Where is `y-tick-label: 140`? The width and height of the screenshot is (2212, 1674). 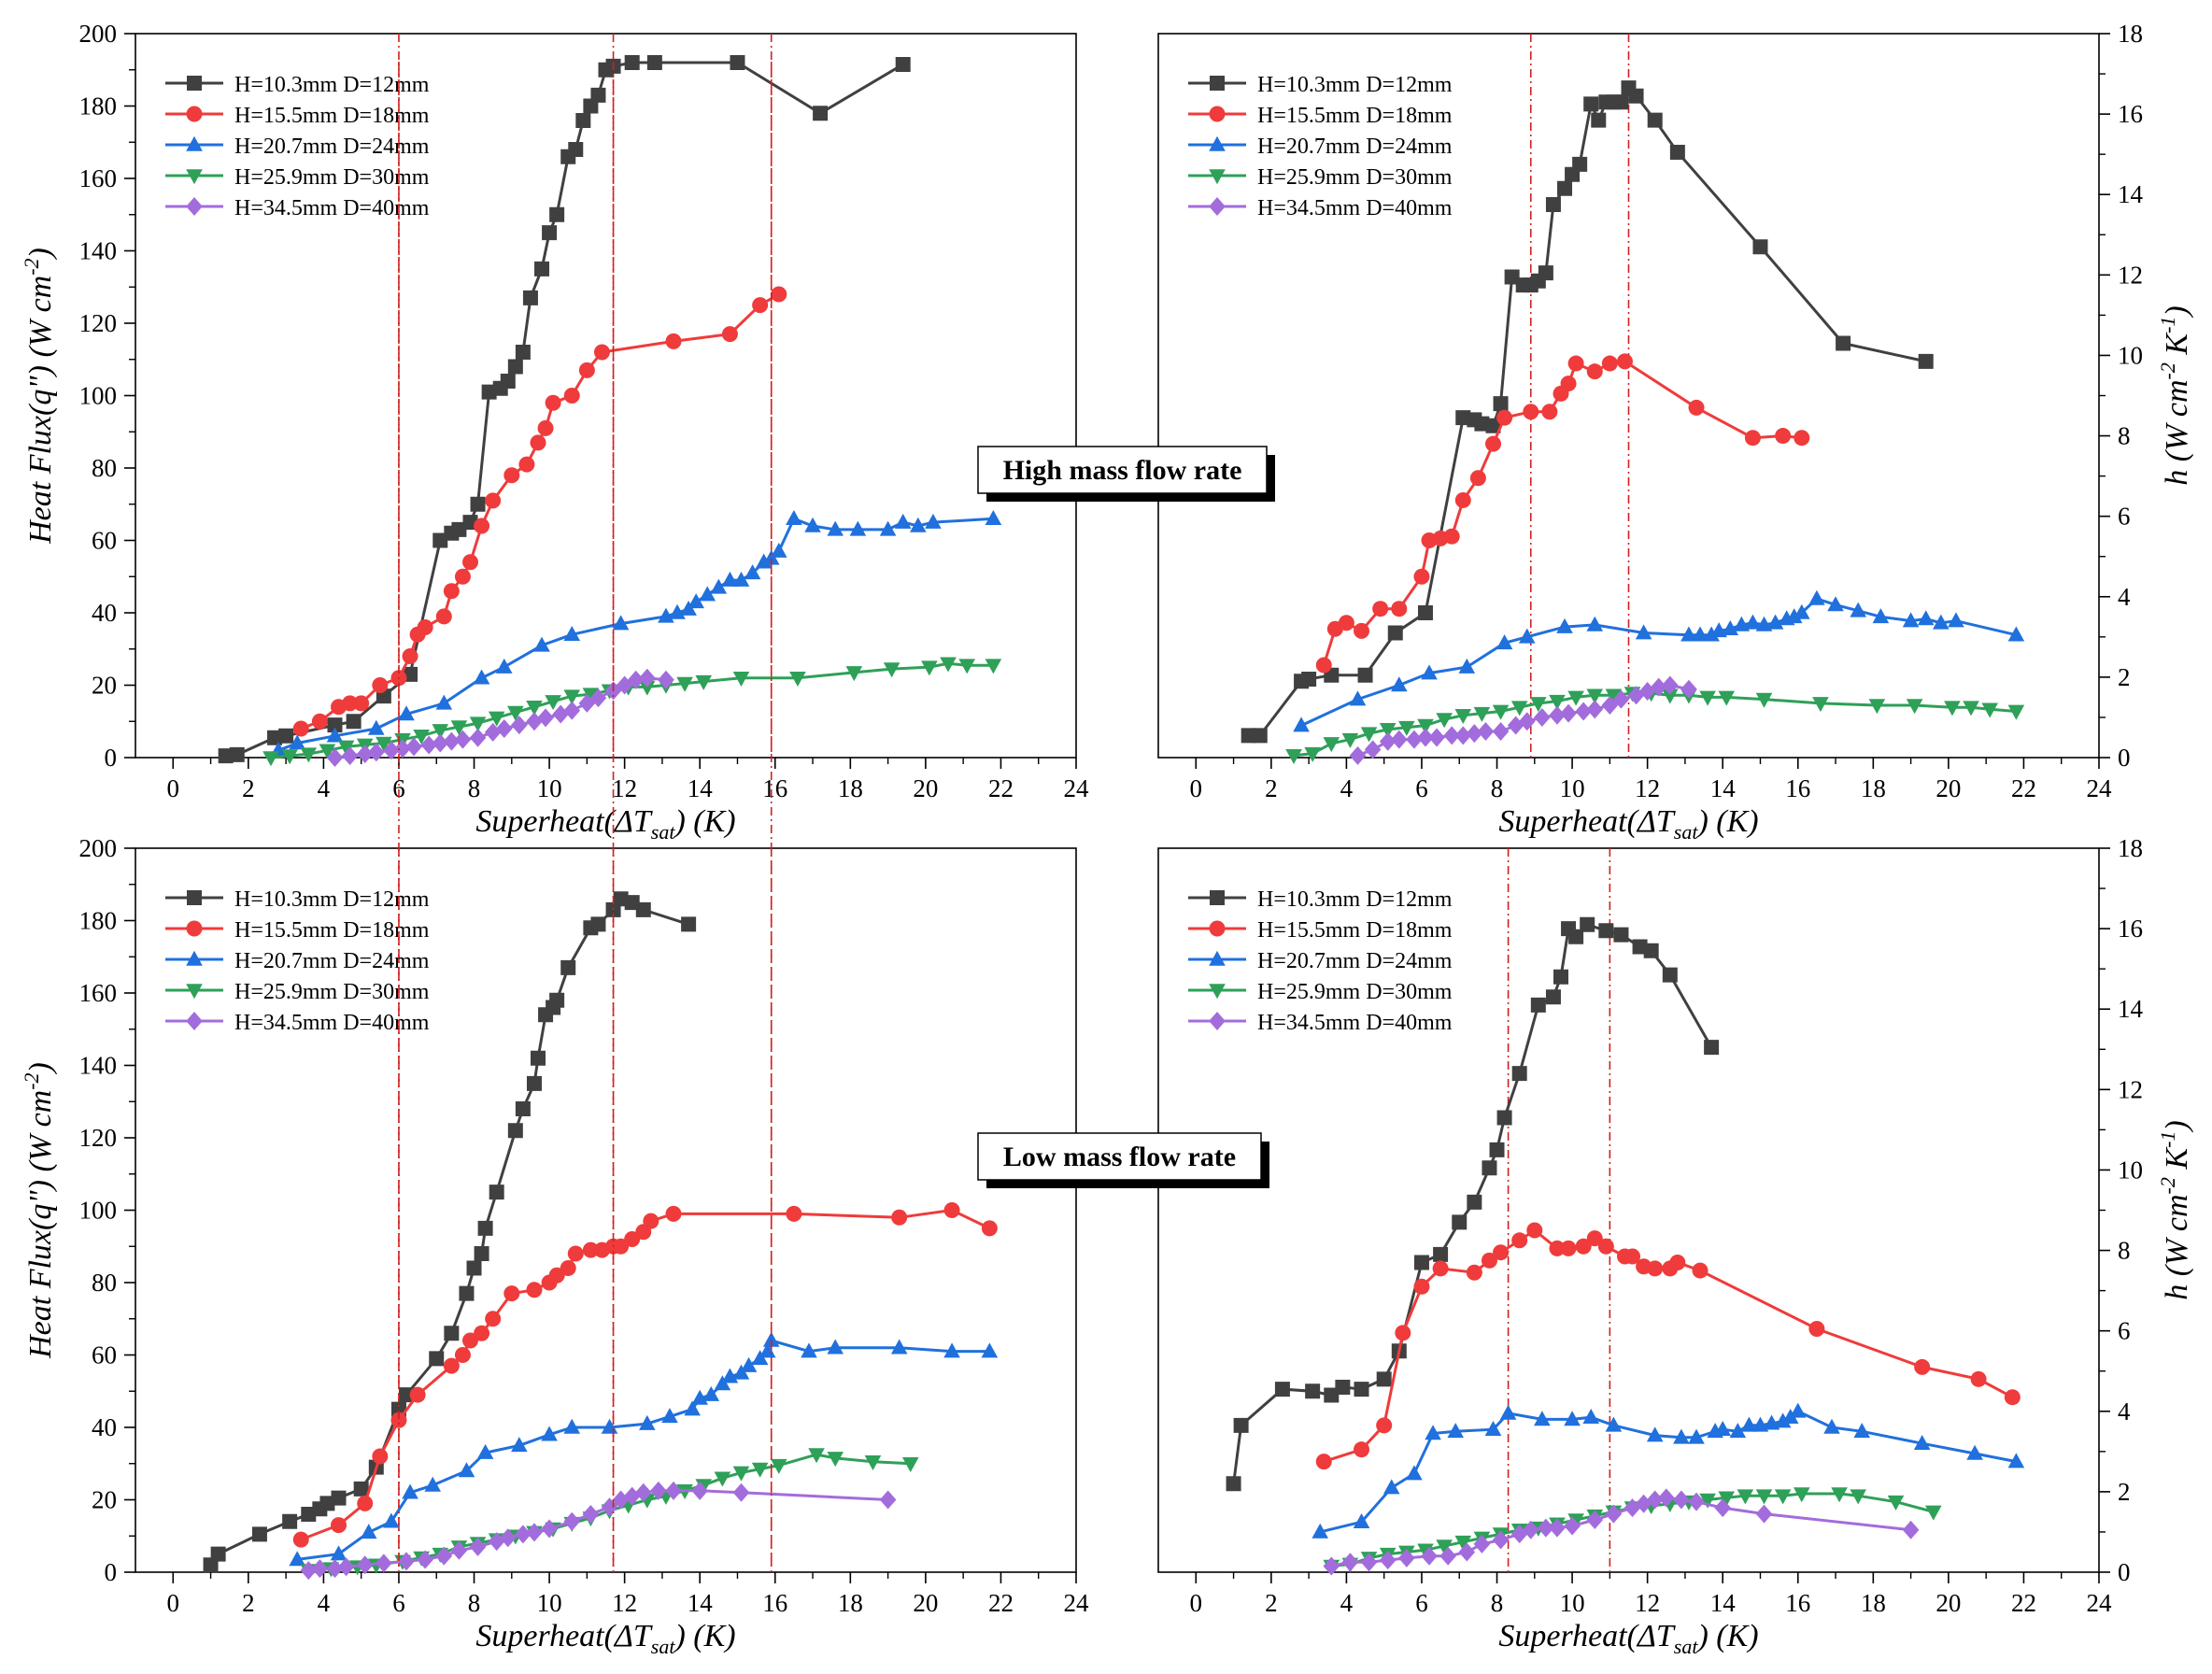
y-tick-label: 140 is located at coordinates (99, 251).